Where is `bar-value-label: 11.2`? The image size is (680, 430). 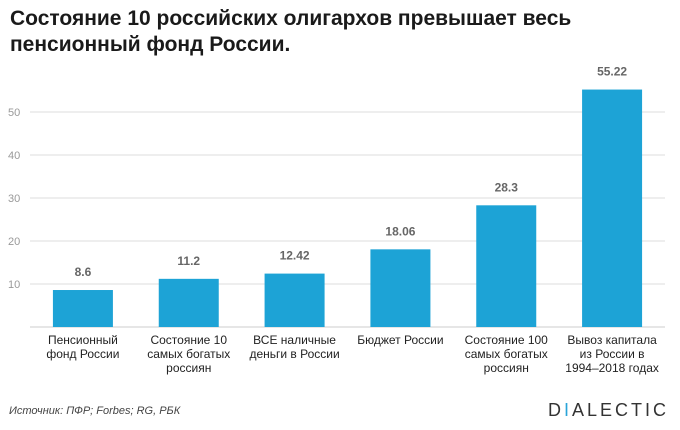
bar-value-label: 11.2 is located at coordinates (188, 261).